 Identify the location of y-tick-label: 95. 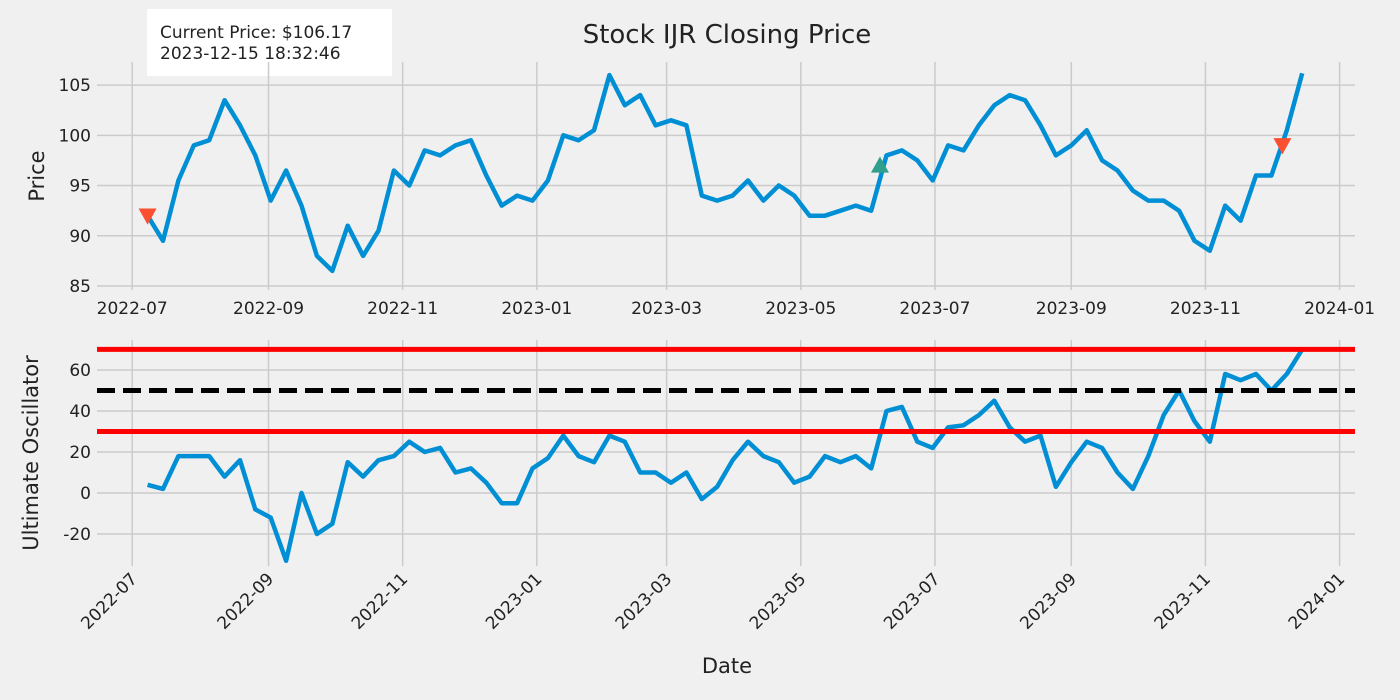
(80, 187).